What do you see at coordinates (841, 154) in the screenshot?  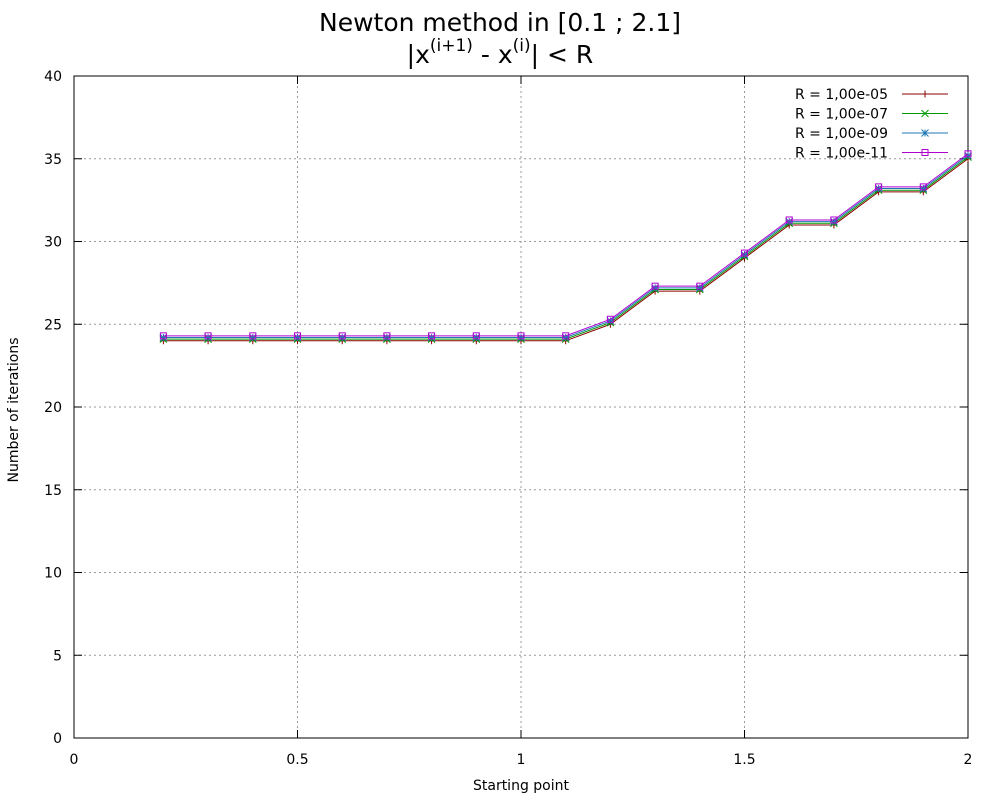 I see `legend-label: R = 1,00e-11` at bounding box center [841, 154].